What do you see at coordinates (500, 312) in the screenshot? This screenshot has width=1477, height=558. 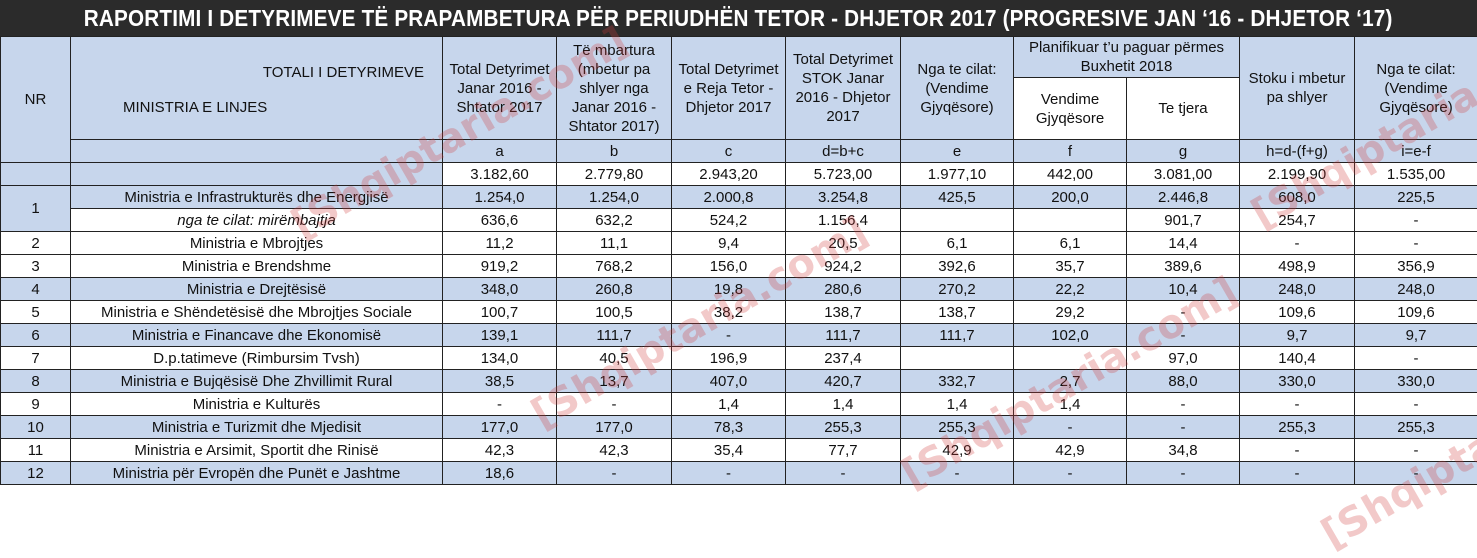 I see `row-value-cell: 100,7` at bounding box center [500, 312].